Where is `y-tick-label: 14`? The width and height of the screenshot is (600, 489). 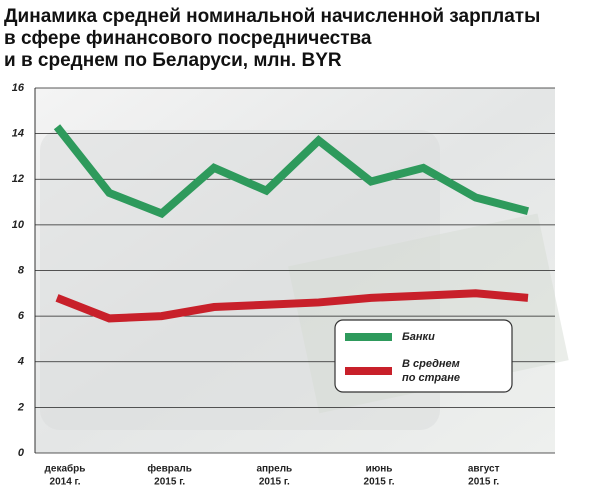 y-tick-label: 14 is located at coordinates (18, 134).